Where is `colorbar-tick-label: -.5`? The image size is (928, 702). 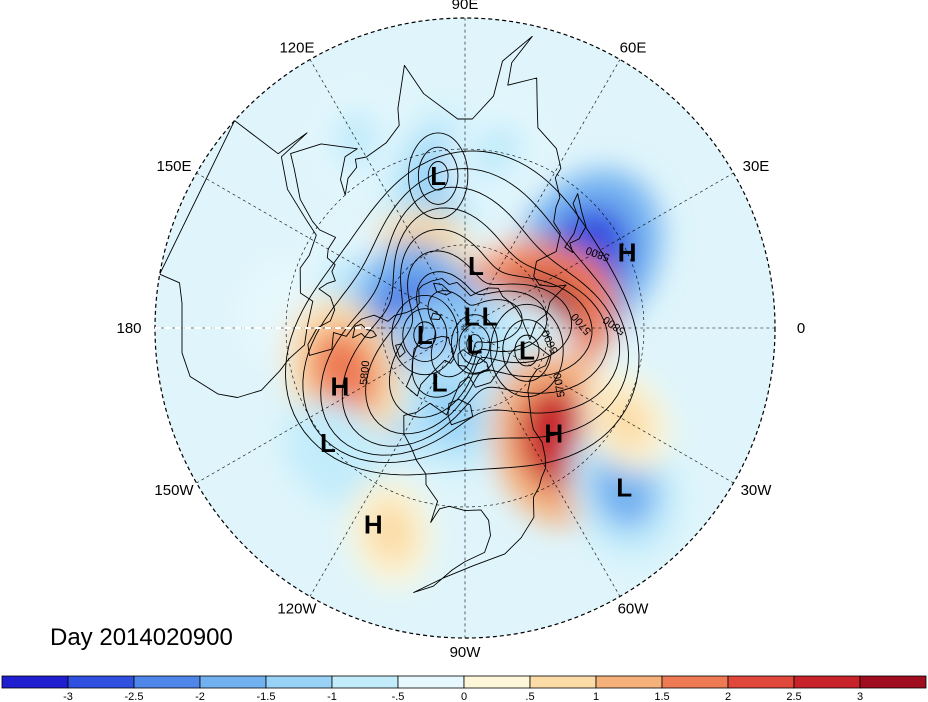 colorbar-tick-label: -.5 is located at coordinates (398, 696).